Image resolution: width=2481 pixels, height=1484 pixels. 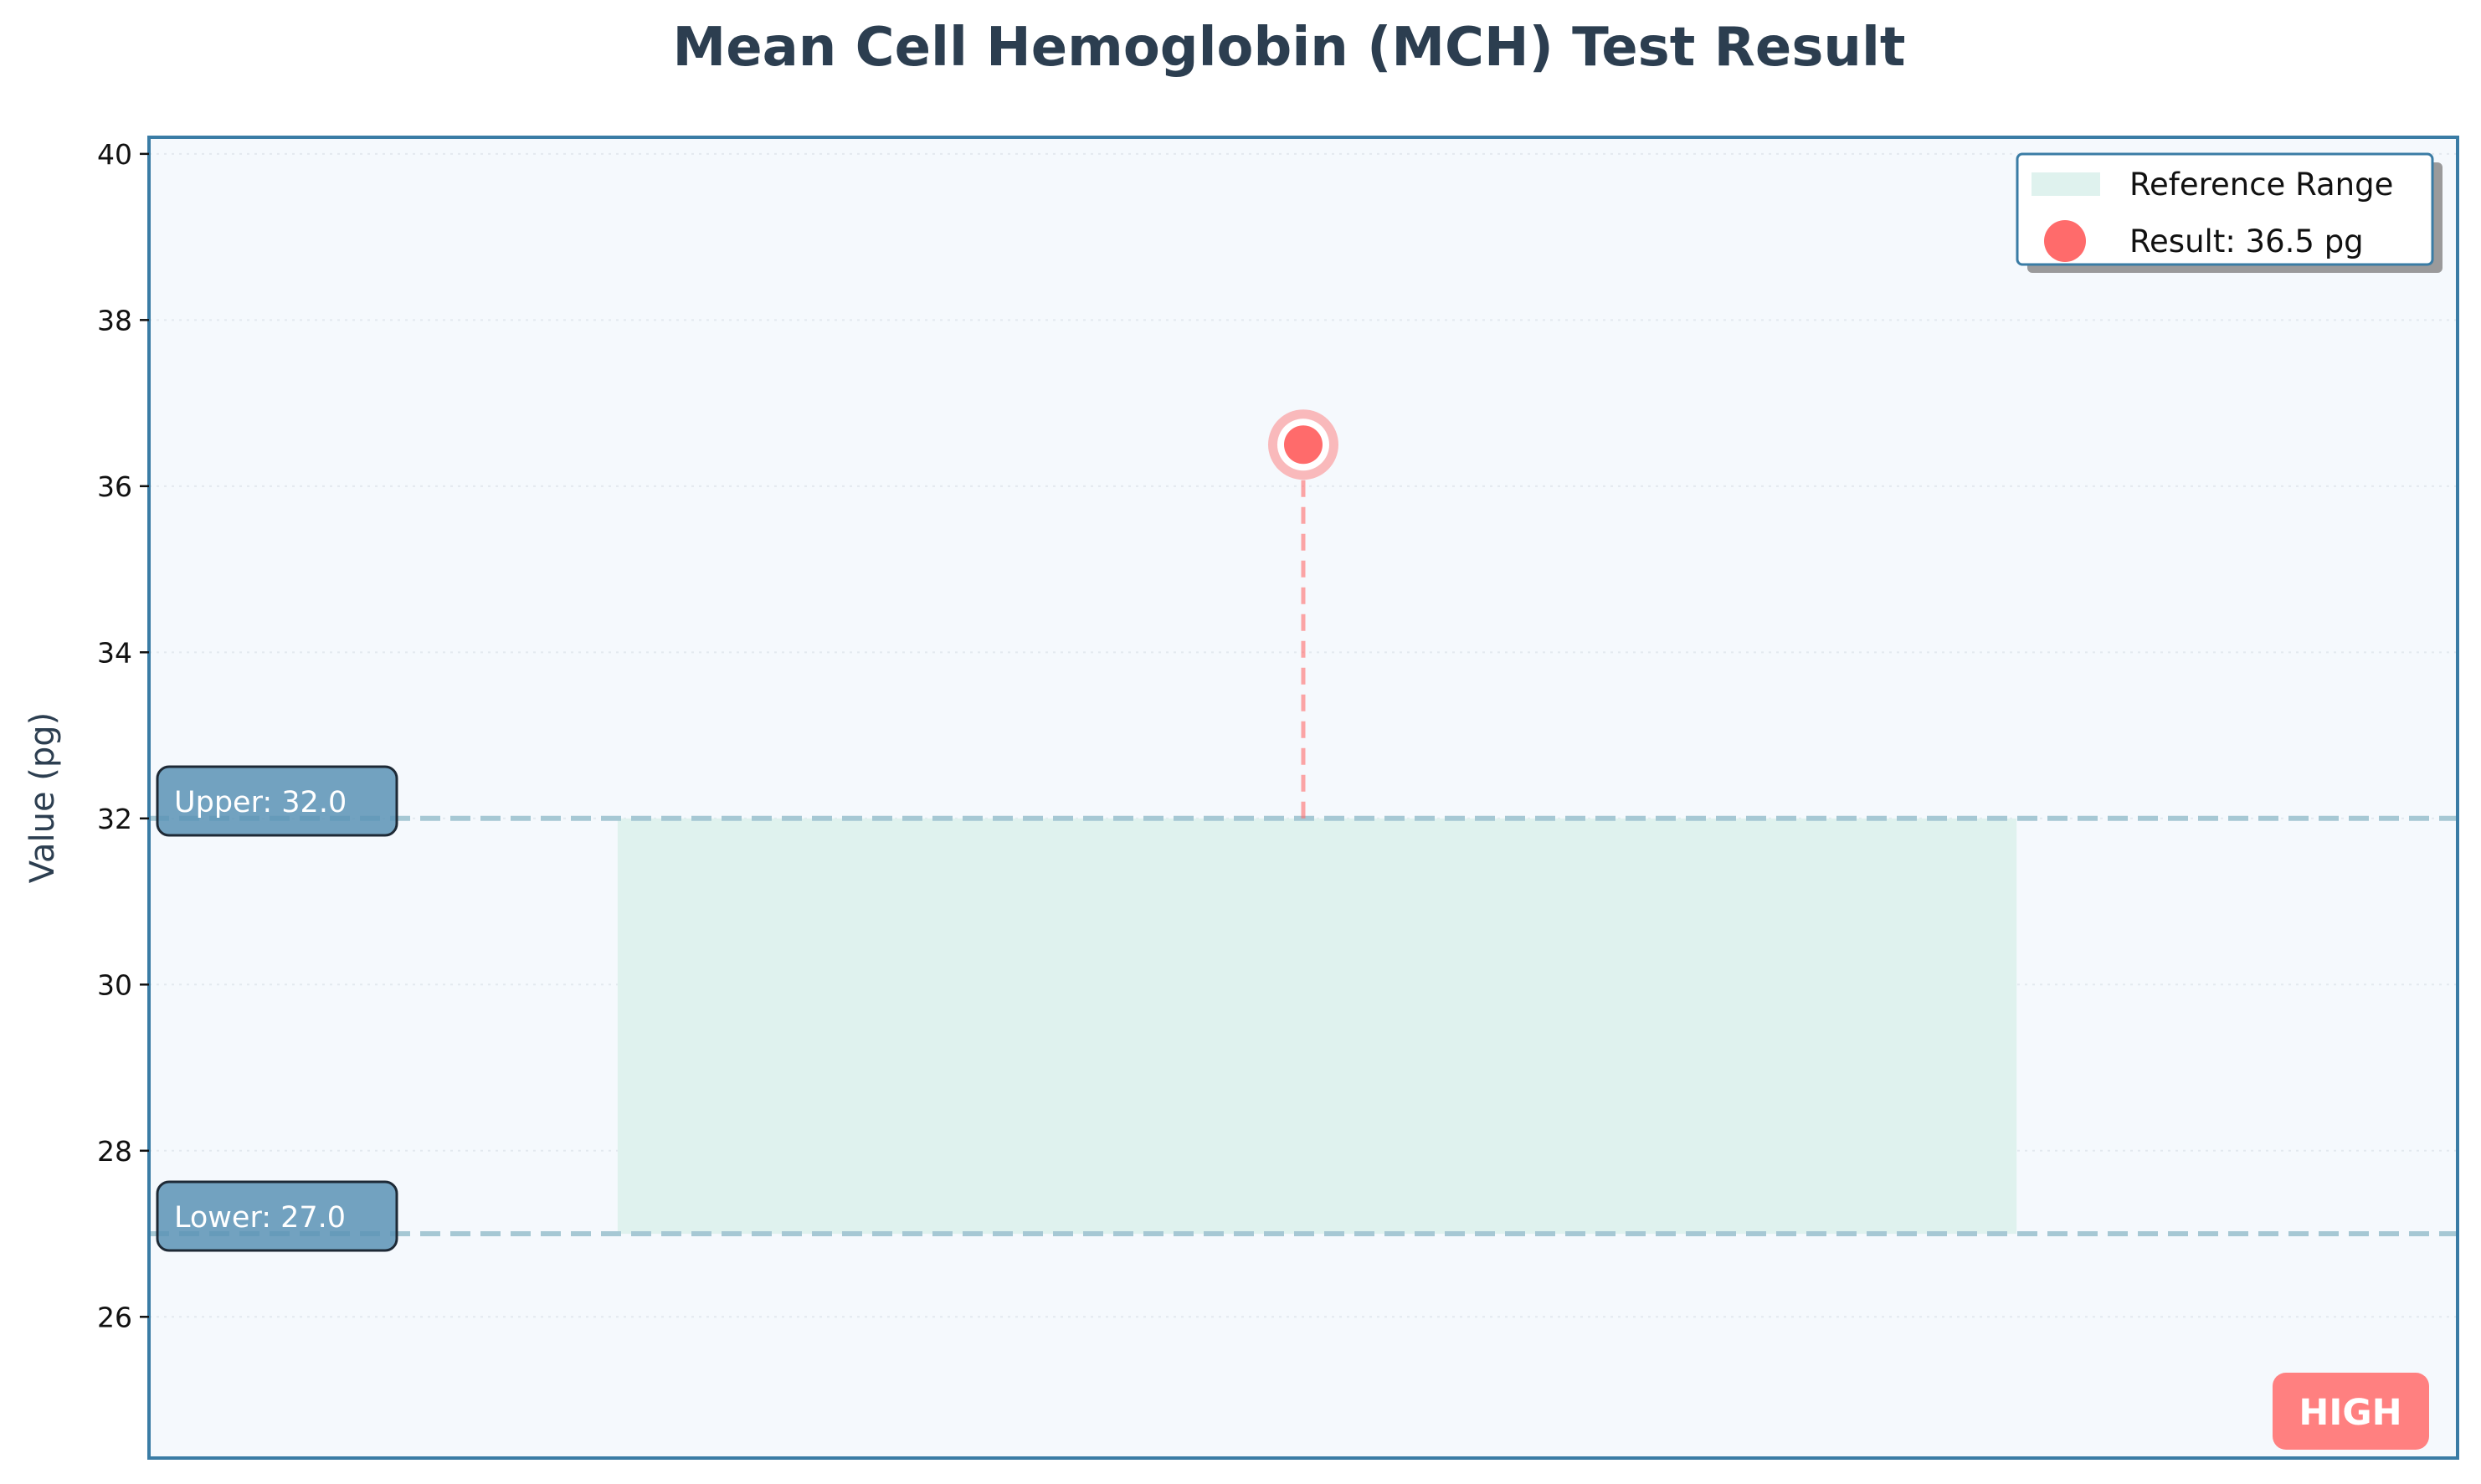 What do you see at coordinates (114, 1151) in the screenshot?
I see `y-tick-label: 28` at bounding box center [114, 1151].